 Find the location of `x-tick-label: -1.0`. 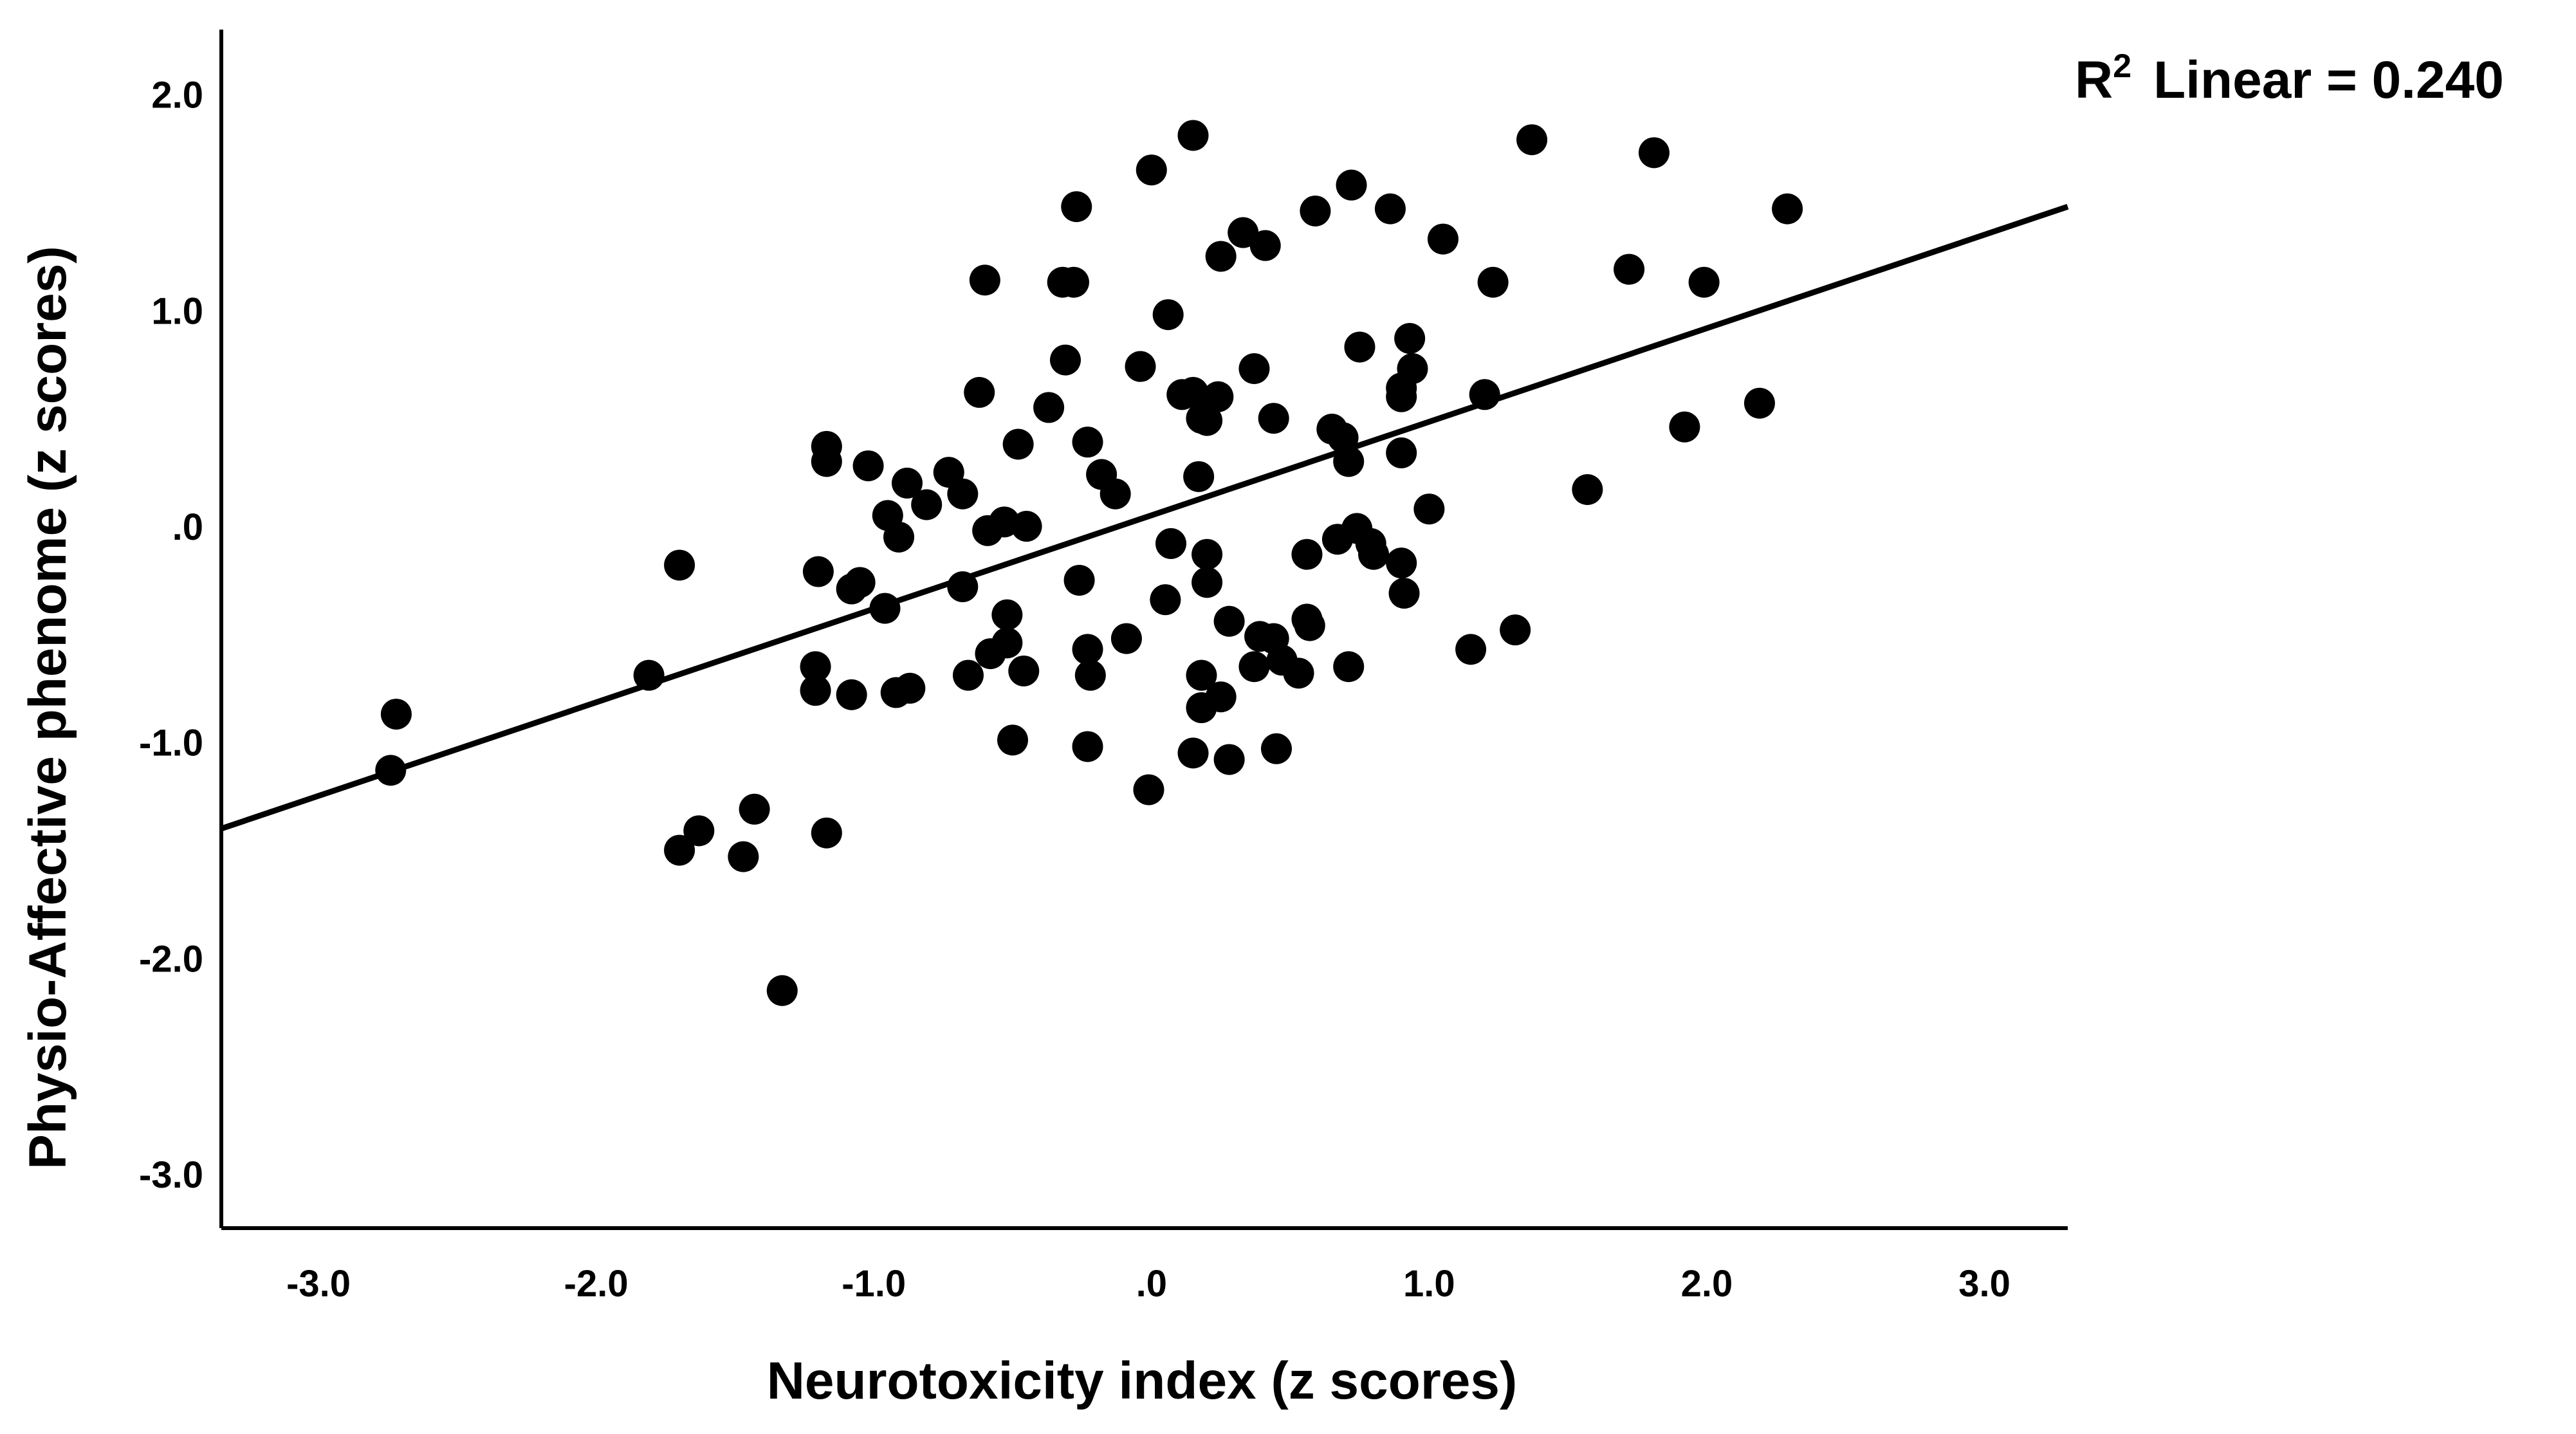

x-tick-label: -1.0 is located at coordinates (874, 1284).